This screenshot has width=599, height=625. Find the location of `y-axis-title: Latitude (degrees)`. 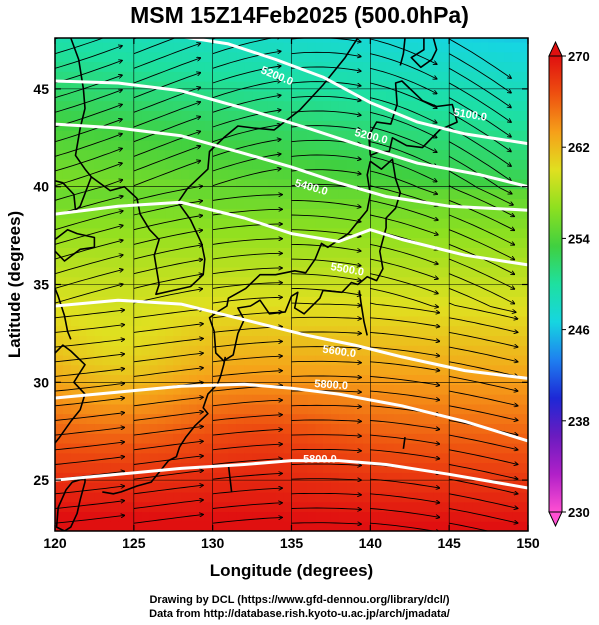

y-axis-title: Latitude (degrees) is located at coordinates (14, 284).